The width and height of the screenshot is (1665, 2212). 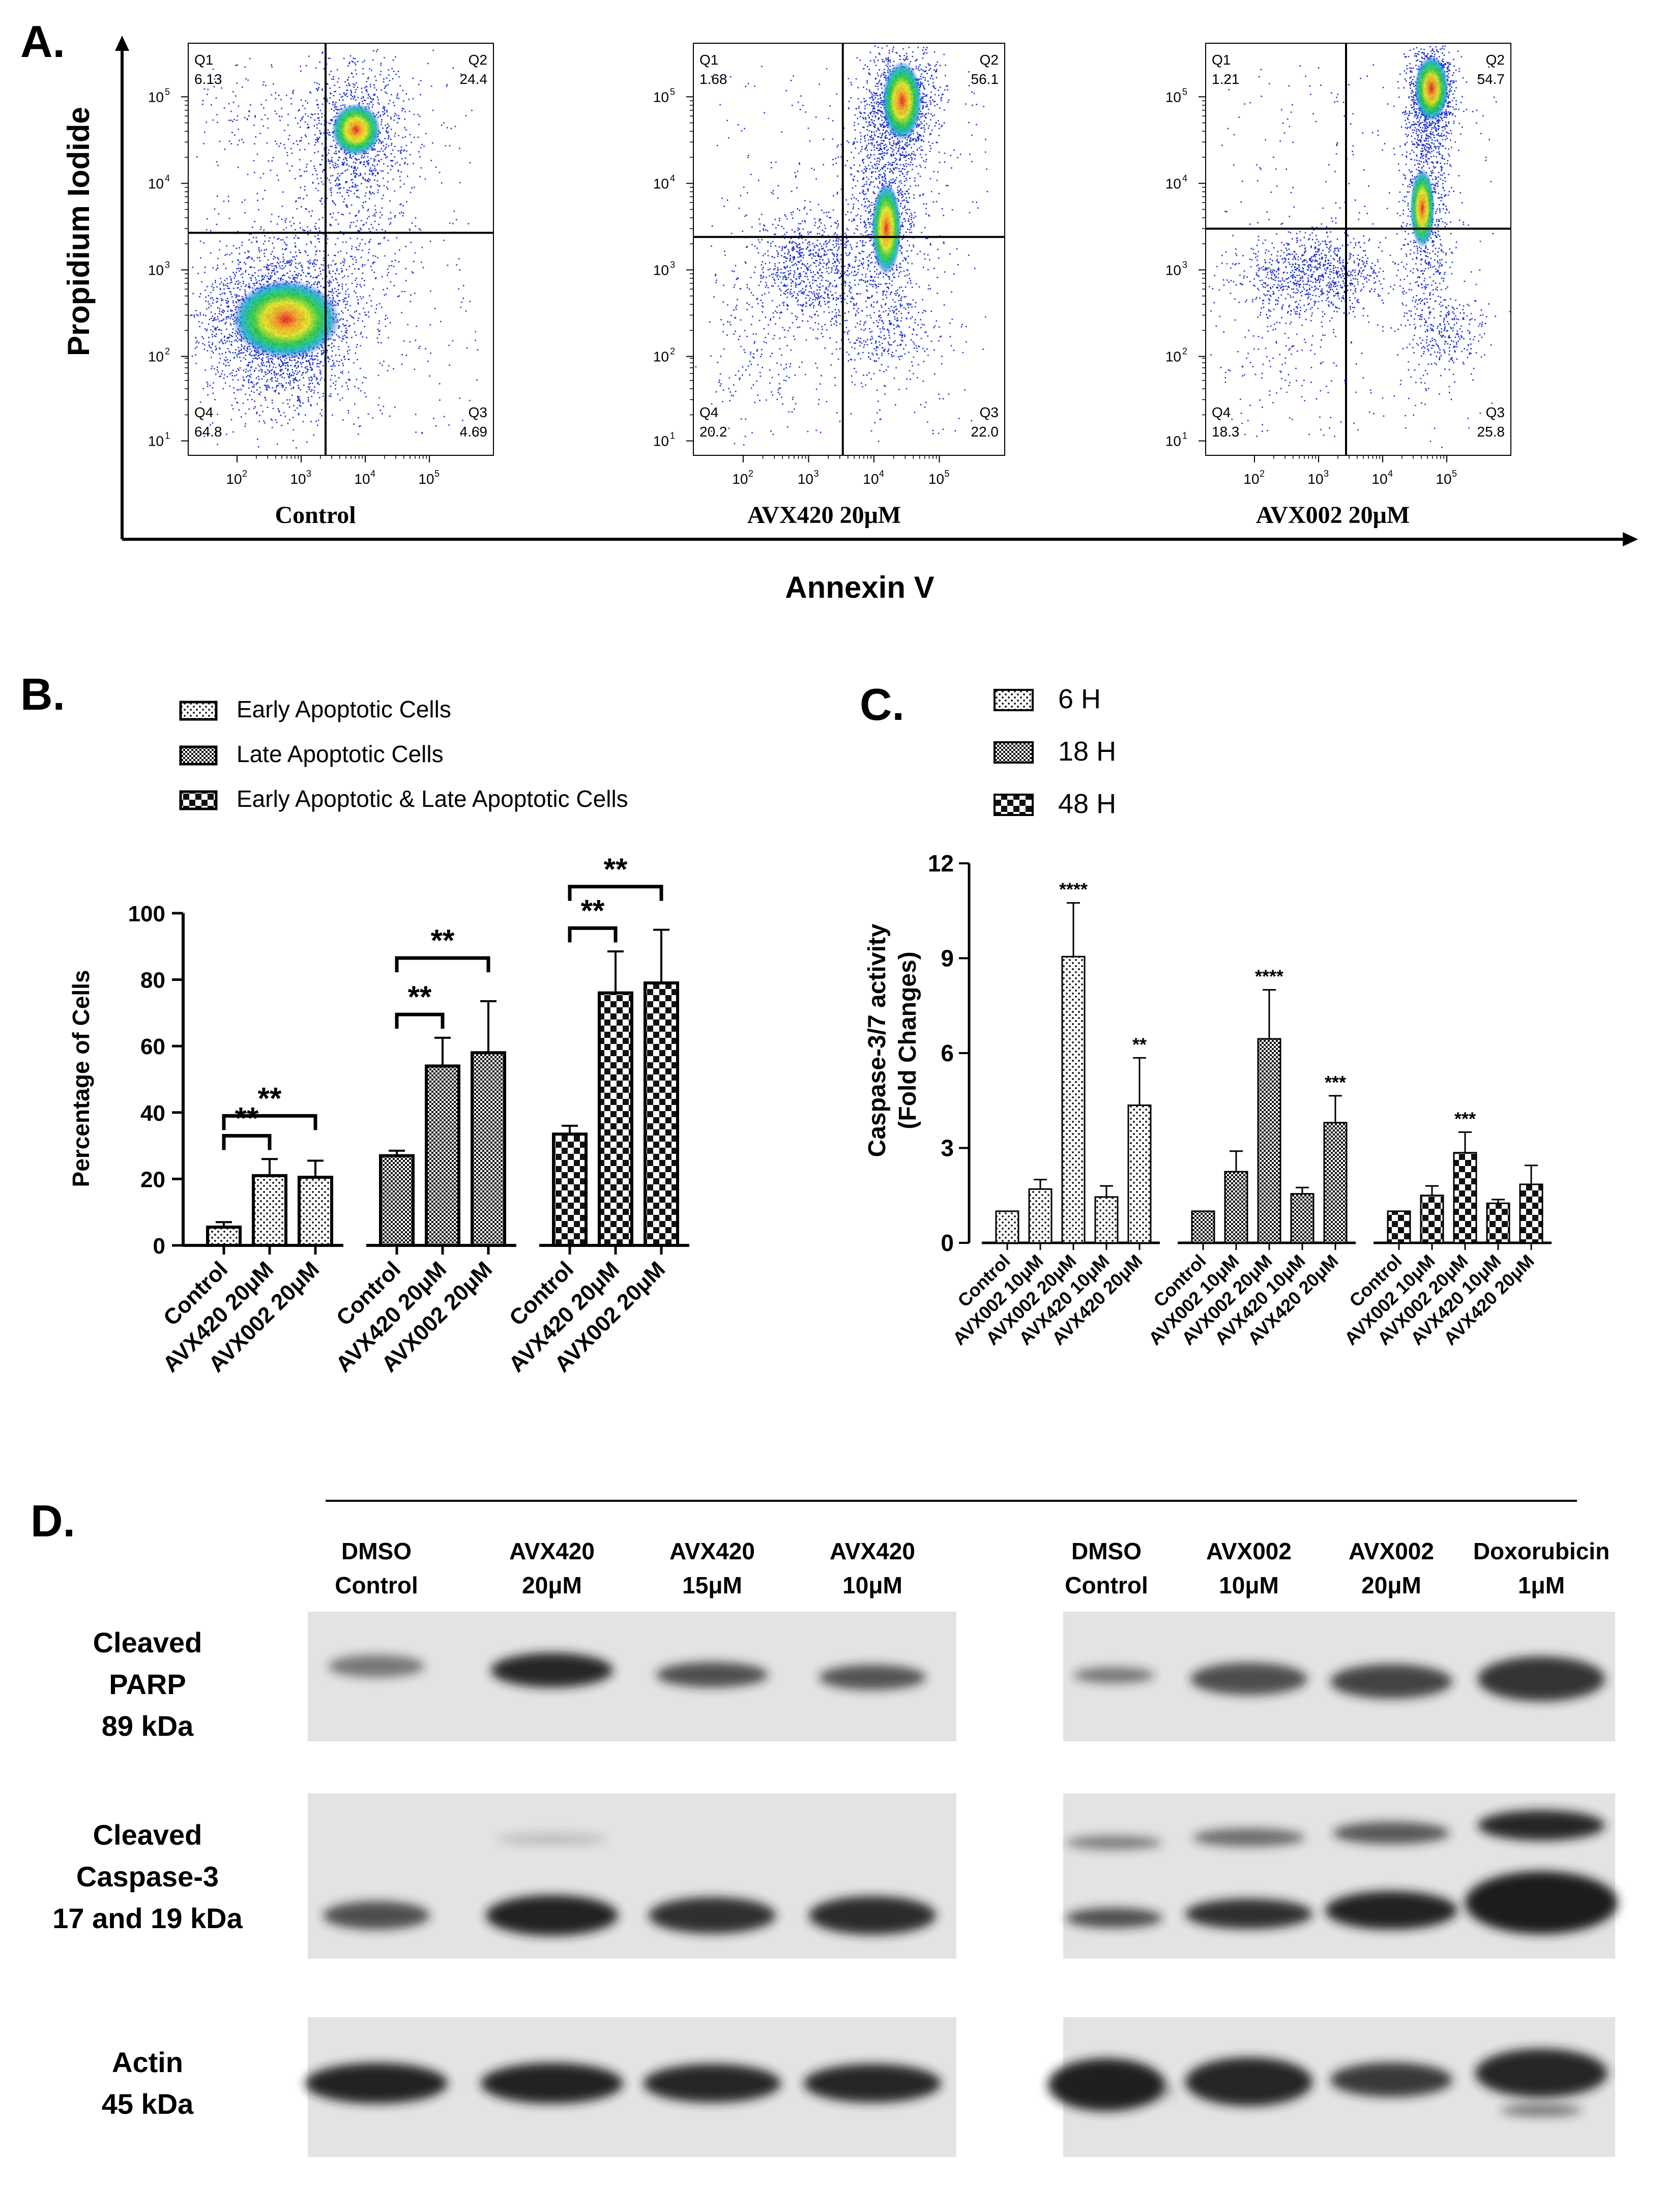 I want to click on y-tick-label: 0, so click(x=947, y=1243).